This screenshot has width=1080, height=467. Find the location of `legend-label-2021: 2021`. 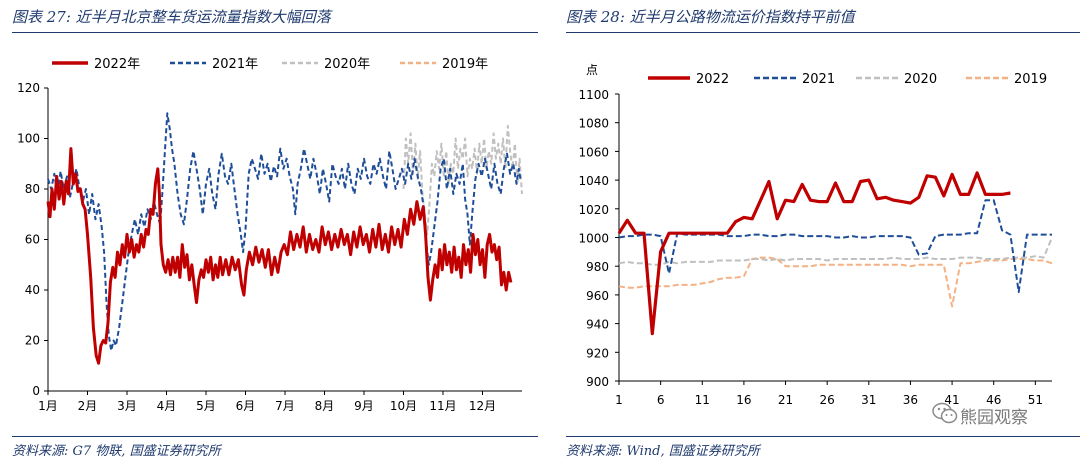

legend-label-2021: 2021 is located at coordinates (818, 79).